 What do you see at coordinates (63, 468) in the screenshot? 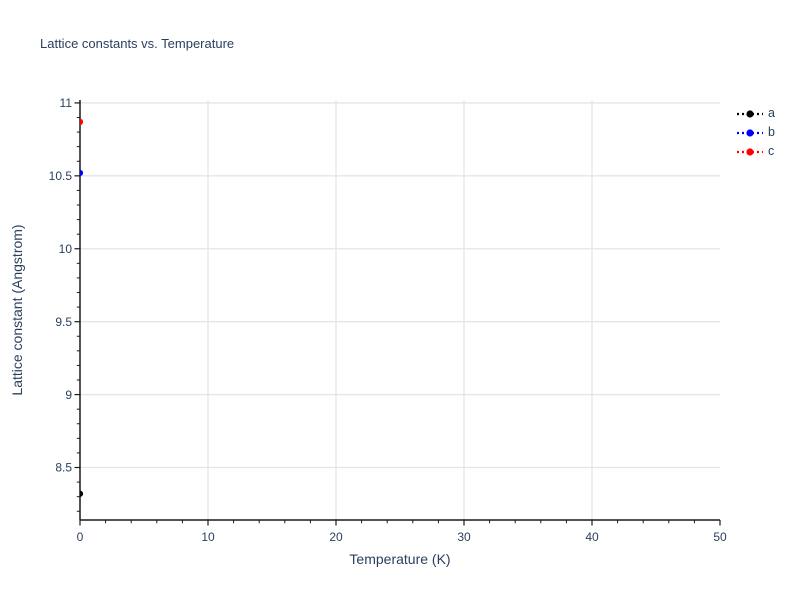
I see `y-tick-label: 8.5` at bounding box center [63, 468].